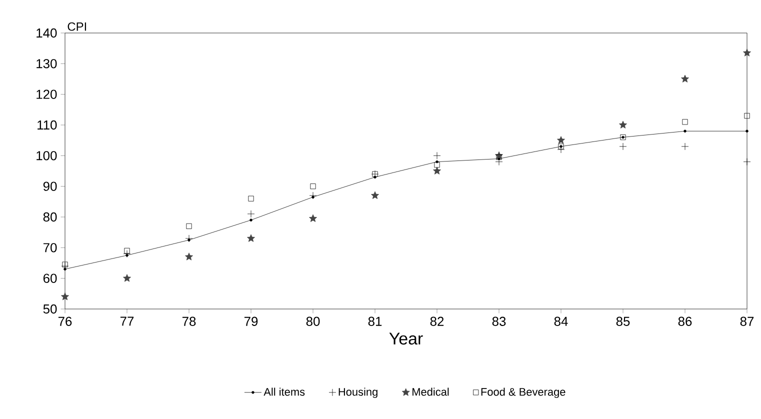  Describe the element at coordinates (685, 321) in the screenshot. I see `x-tick-label: 86` at that location.